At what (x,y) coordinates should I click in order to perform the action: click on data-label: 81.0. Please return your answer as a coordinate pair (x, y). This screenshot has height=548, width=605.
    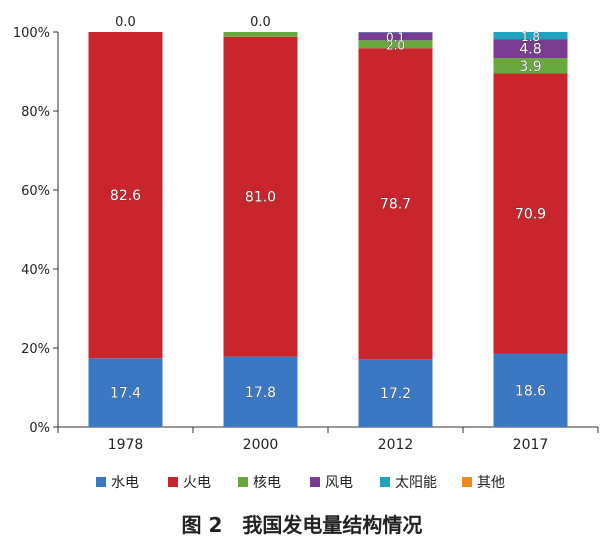
    Looking at the image, I should click on (260, 198).